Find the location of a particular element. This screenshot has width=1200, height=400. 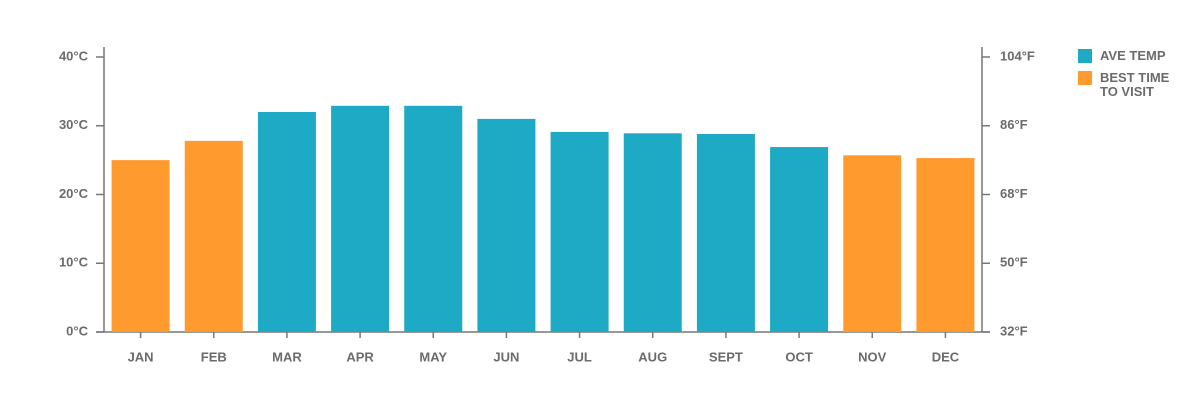

x-tick-label: FEB is located at coordinates (214, 356).